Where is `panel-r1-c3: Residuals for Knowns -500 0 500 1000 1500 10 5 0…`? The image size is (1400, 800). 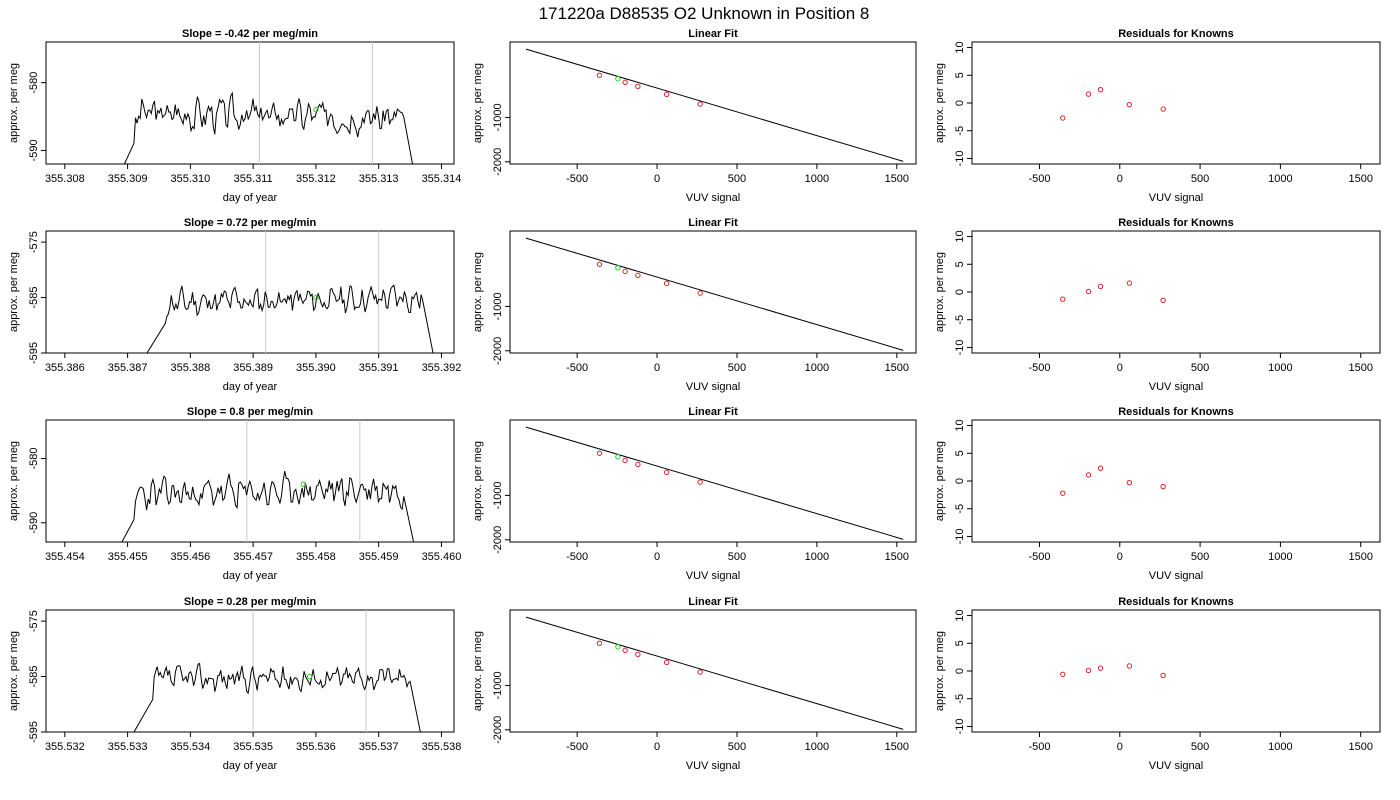
panel-r1-c3: Residuals for Knowns -500 0 500 1000 1500 10 5 0… is located at coordinates (1157, 116).